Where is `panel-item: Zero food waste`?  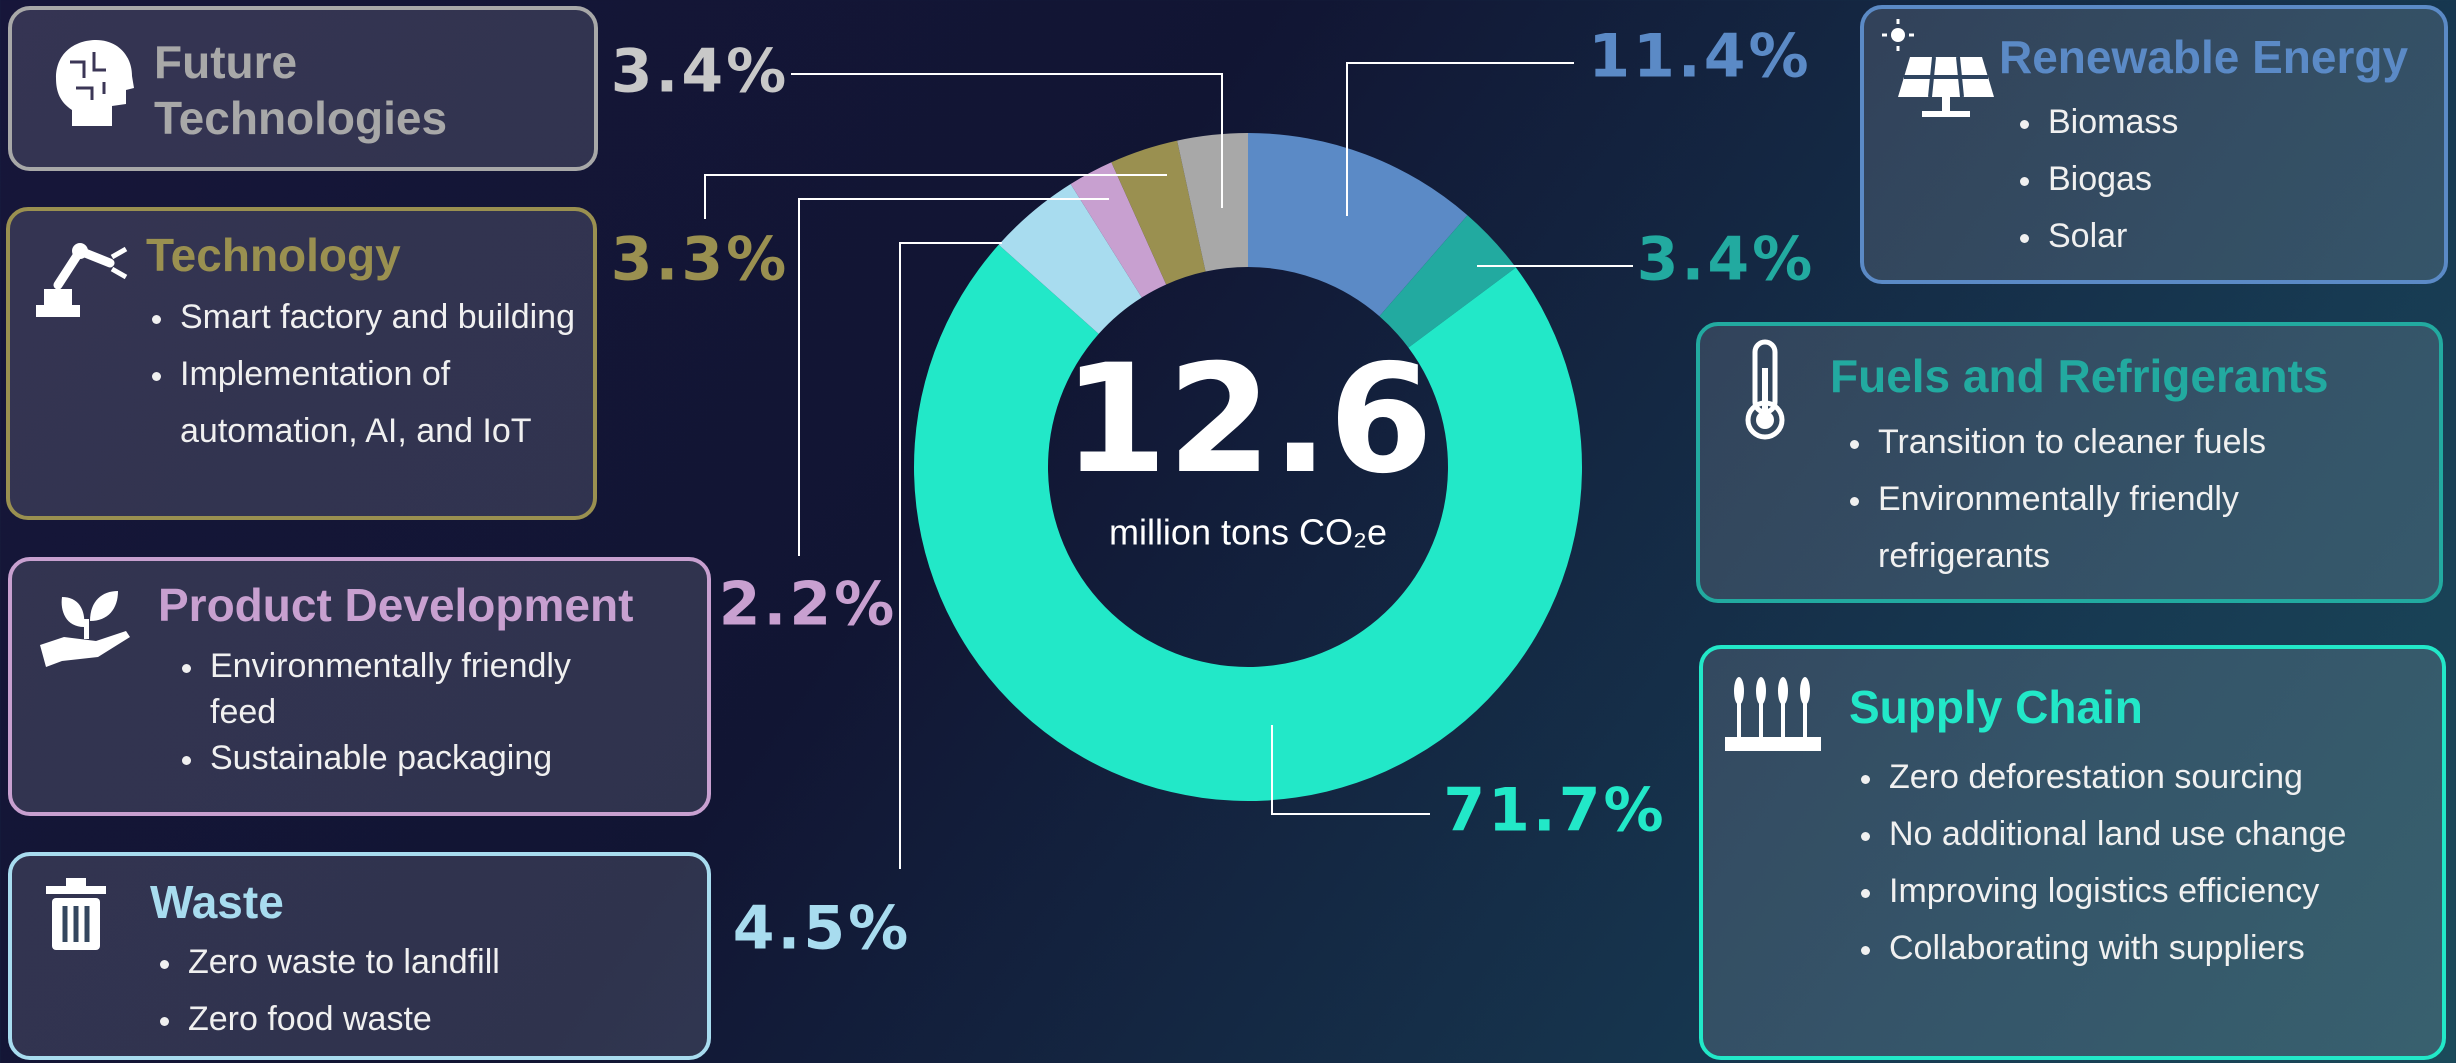 panel-item: Zero food waste is located at coordinates (444, 1019).